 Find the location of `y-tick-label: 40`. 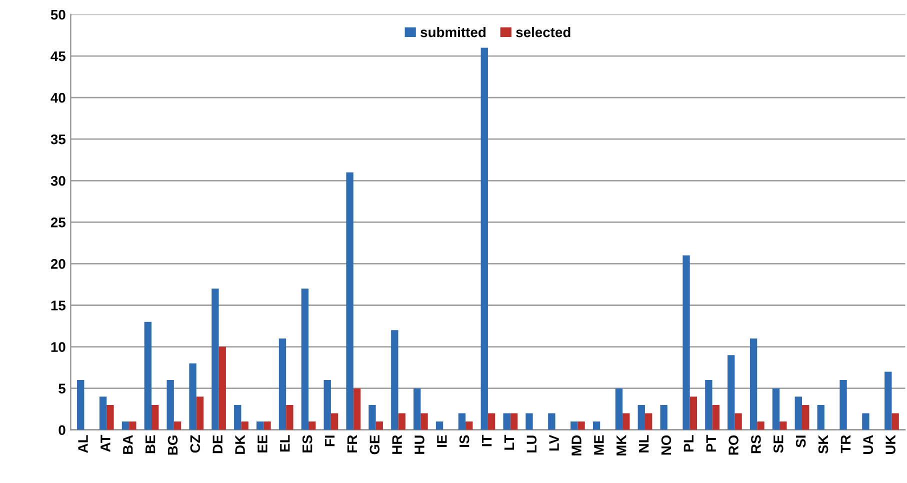

y-tick-label: 40 is located at coordinates (58, 97).